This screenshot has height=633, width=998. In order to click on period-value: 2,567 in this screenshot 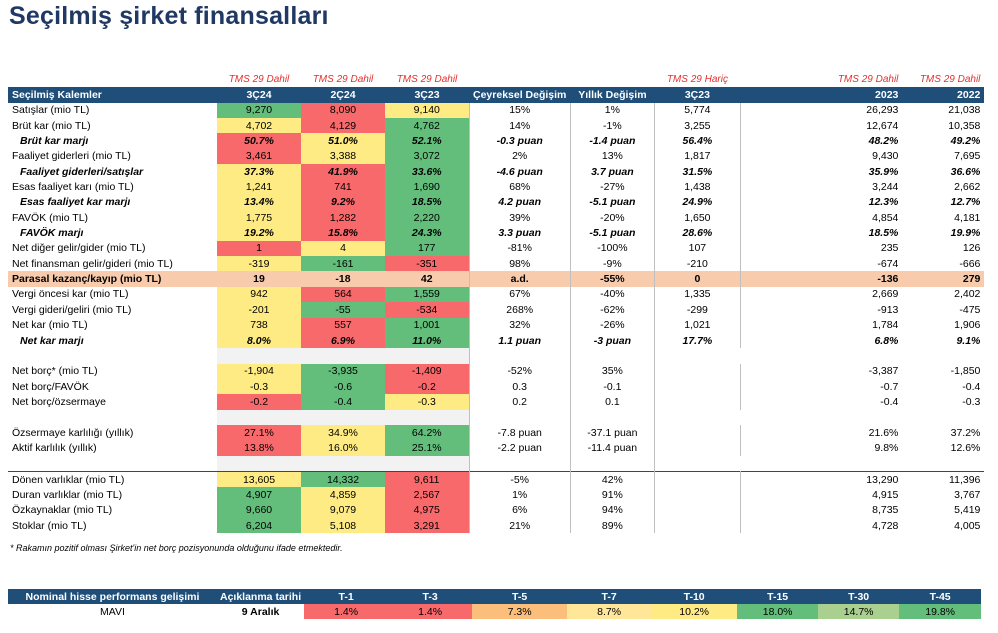, I will do `click(427, 495)`.